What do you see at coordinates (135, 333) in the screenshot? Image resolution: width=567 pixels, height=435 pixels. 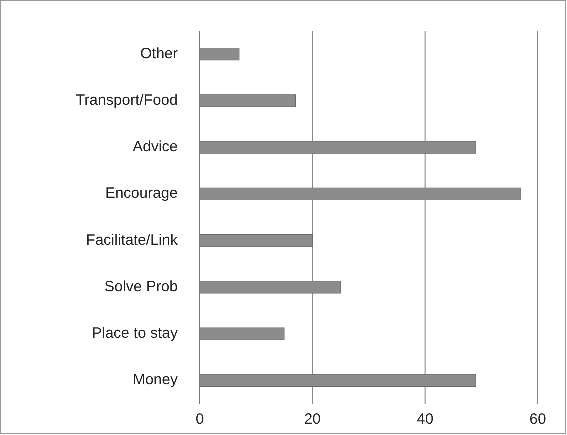 I see `y-tick-label: Place to stay` at bounding box center [135, 333].